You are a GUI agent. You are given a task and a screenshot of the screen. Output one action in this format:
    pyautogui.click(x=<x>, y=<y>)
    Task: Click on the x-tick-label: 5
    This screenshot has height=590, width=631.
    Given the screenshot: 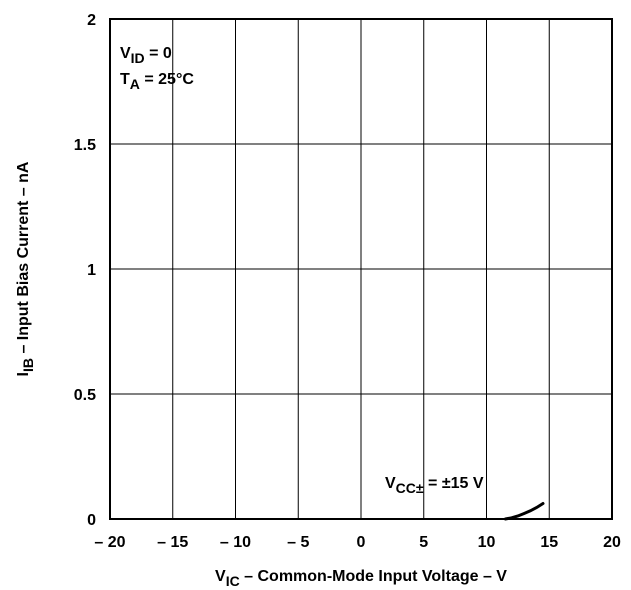 What is the action you would take?
    pyautogui.click(x=423, y=542)
    